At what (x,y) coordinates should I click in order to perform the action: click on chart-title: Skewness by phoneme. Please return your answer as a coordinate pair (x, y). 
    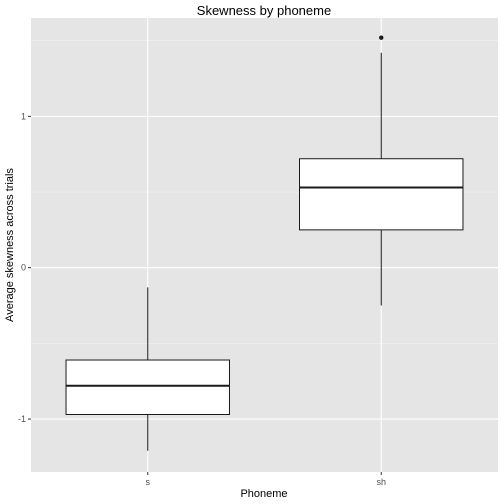
    Looking at the image, I should click on (264, 10).